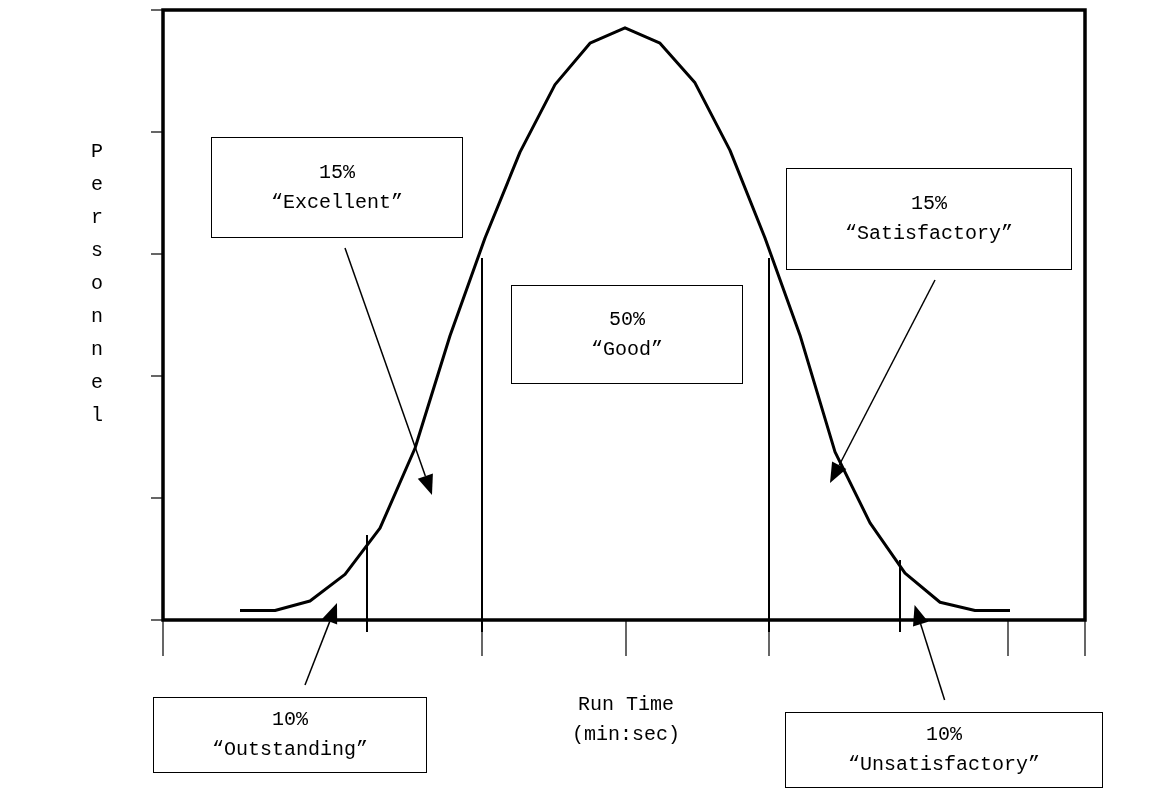  What do you see at coordinates (626, 334) in the screenshot?
I see `annotation: 50% “Good”` at bounding box center [626, 334].